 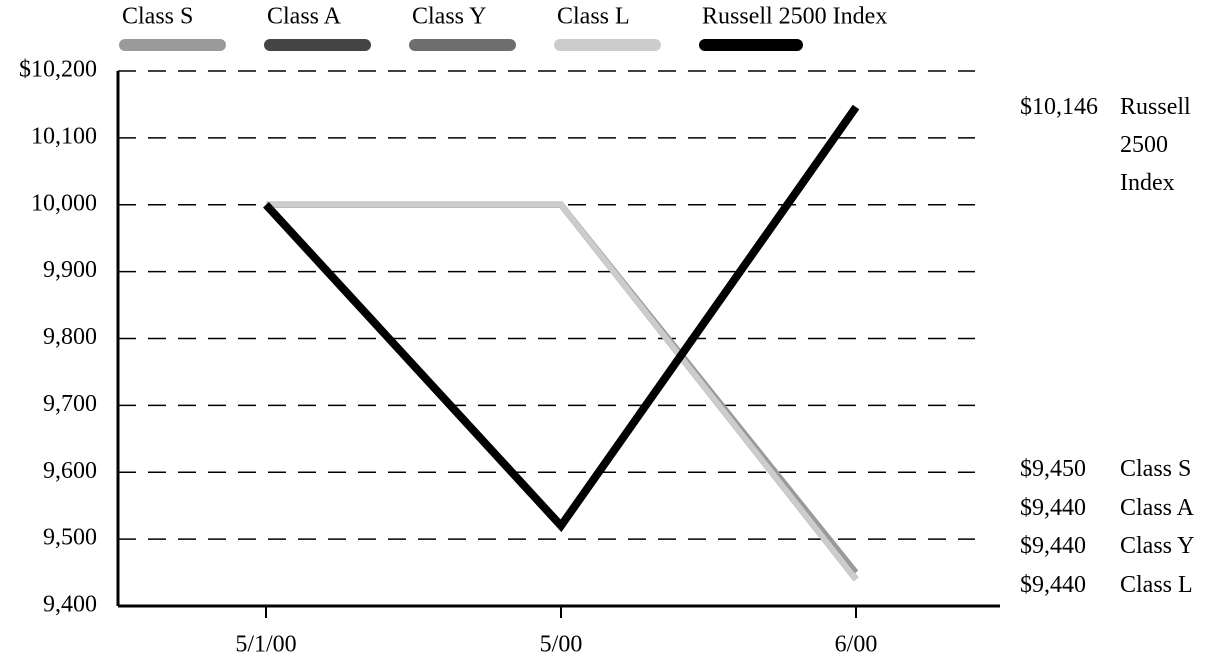 What do you see at coordinates (70, 270) in the screenshot?
I see `y-tick-label: 9,900` at bounding box center [70, 270].